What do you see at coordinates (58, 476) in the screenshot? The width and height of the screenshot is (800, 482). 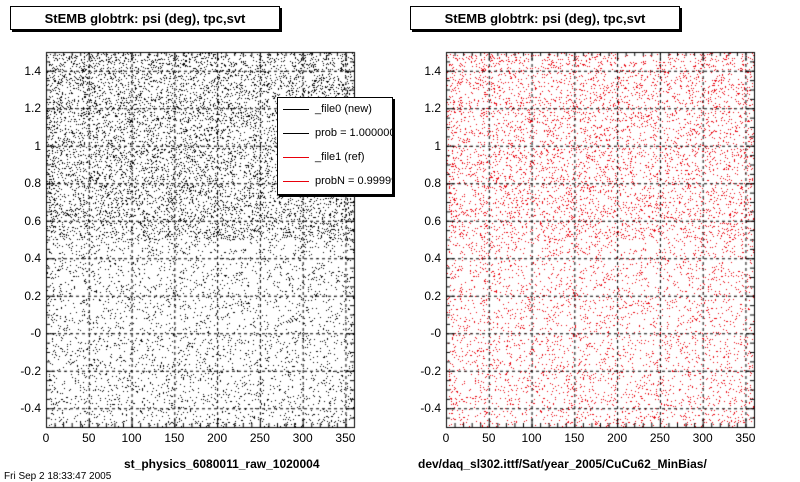 I see `timestamp-label: Fri Sep 2 18:33:47 2005` at bounding box center [58, 476].